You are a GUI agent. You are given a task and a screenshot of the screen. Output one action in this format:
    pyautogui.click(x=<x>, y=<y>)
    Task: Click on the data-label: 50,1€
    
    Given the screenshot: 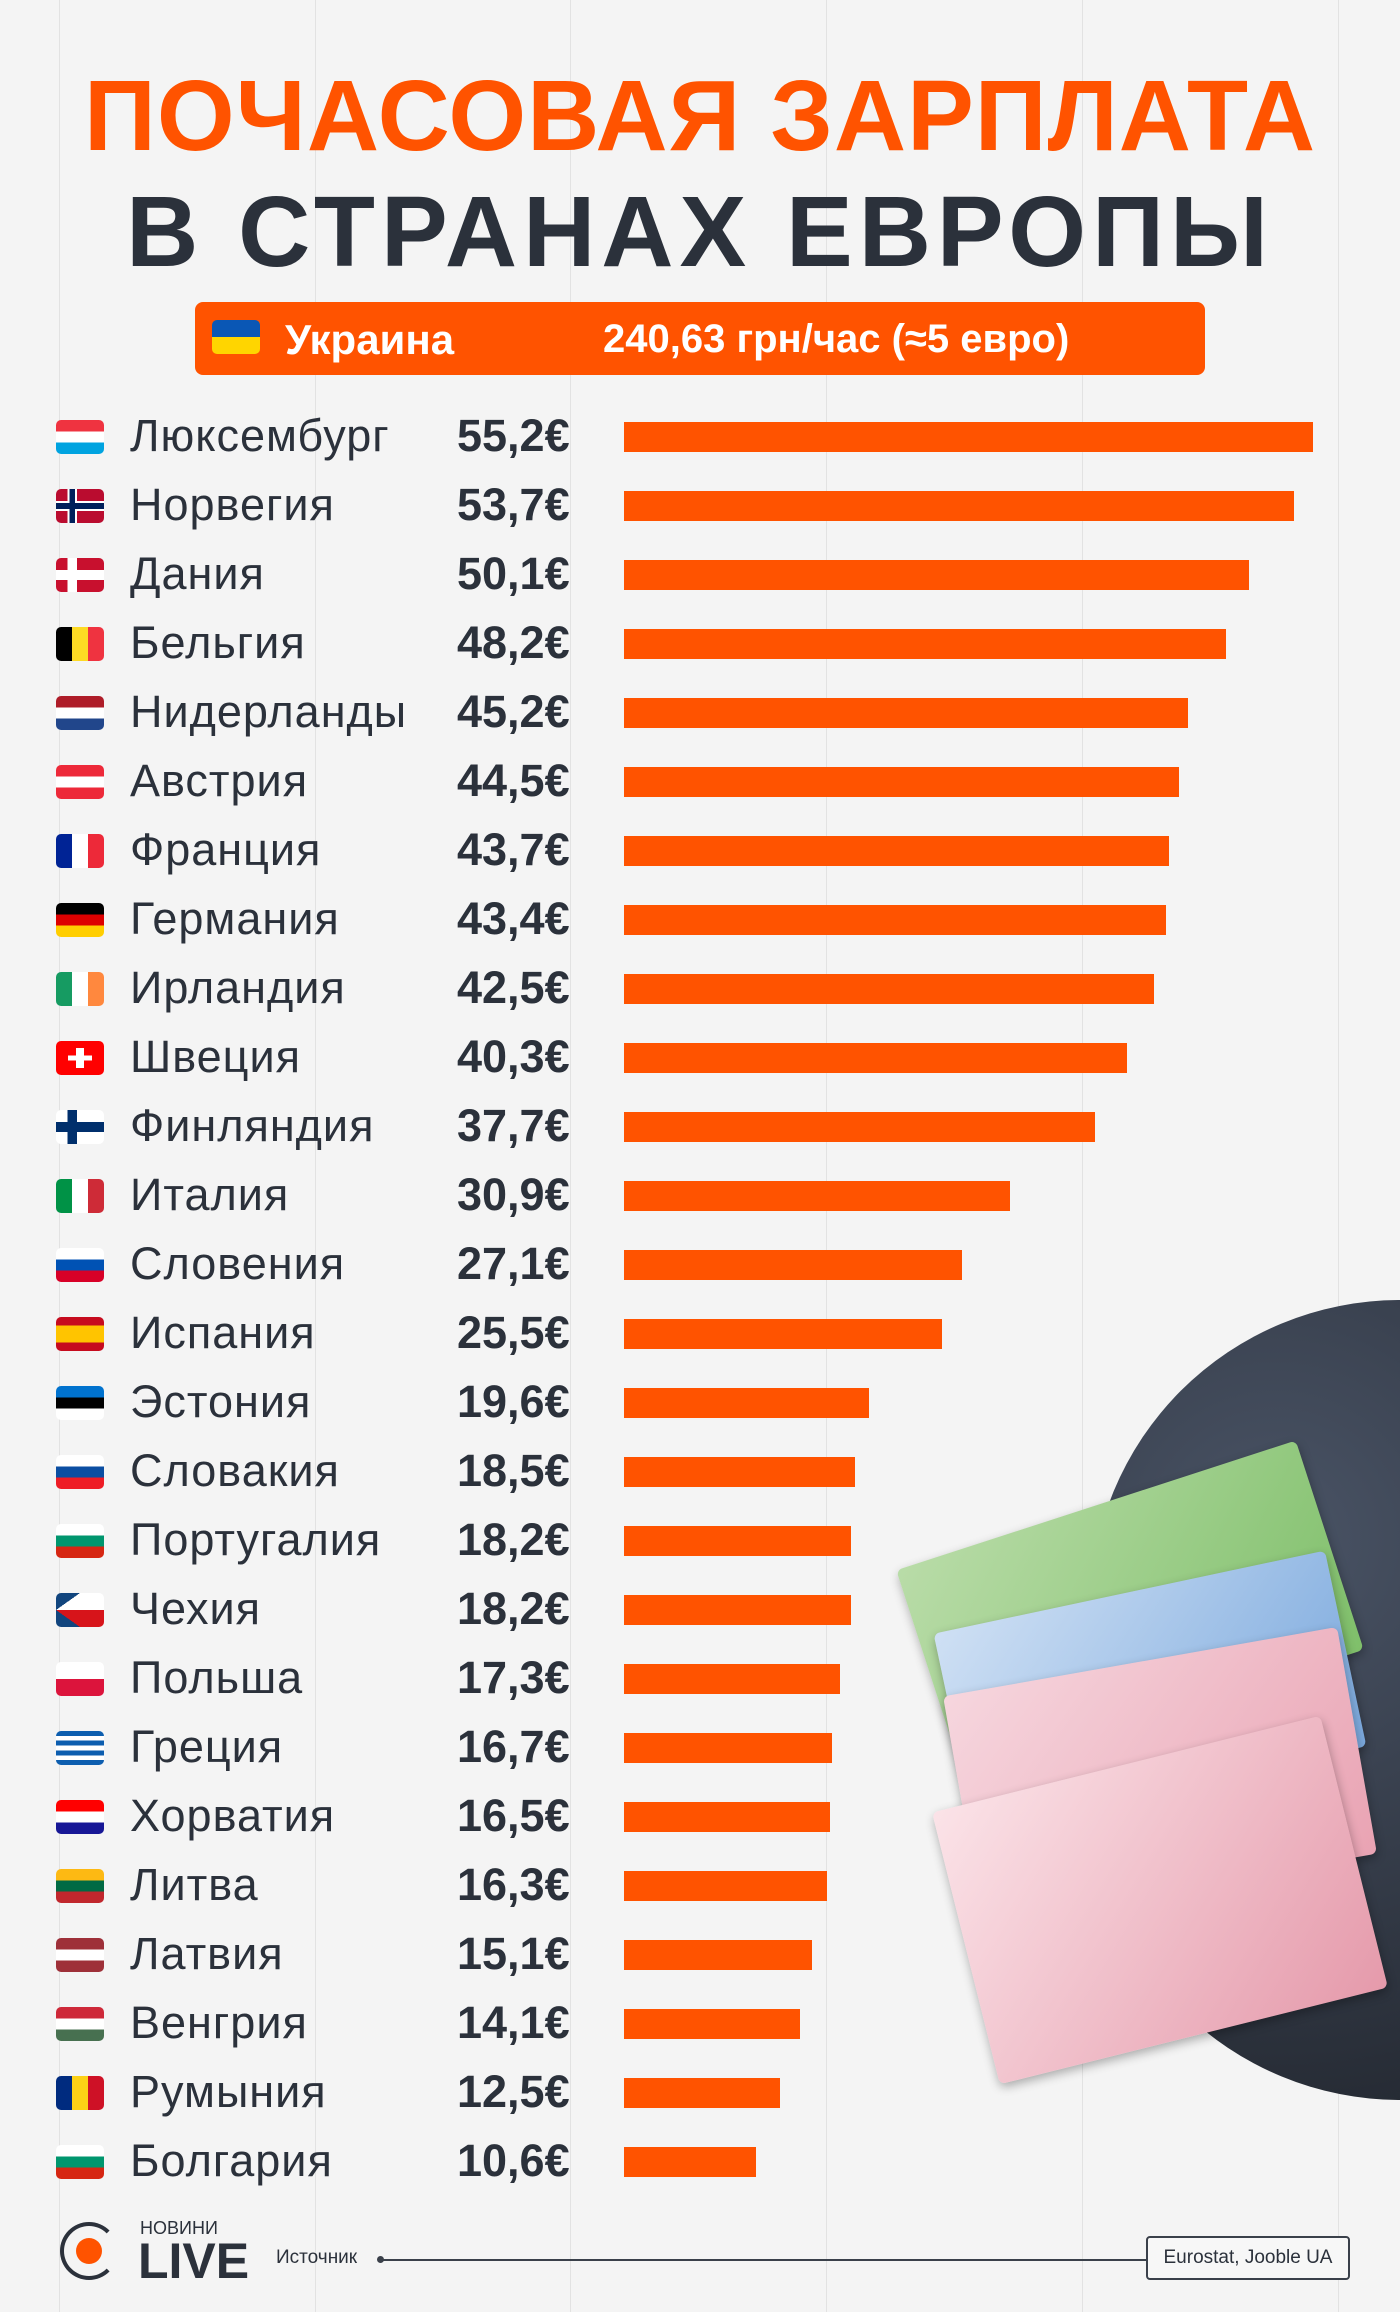 What is the action you would take?
    pyautogui.click(x=513, y=573)
    